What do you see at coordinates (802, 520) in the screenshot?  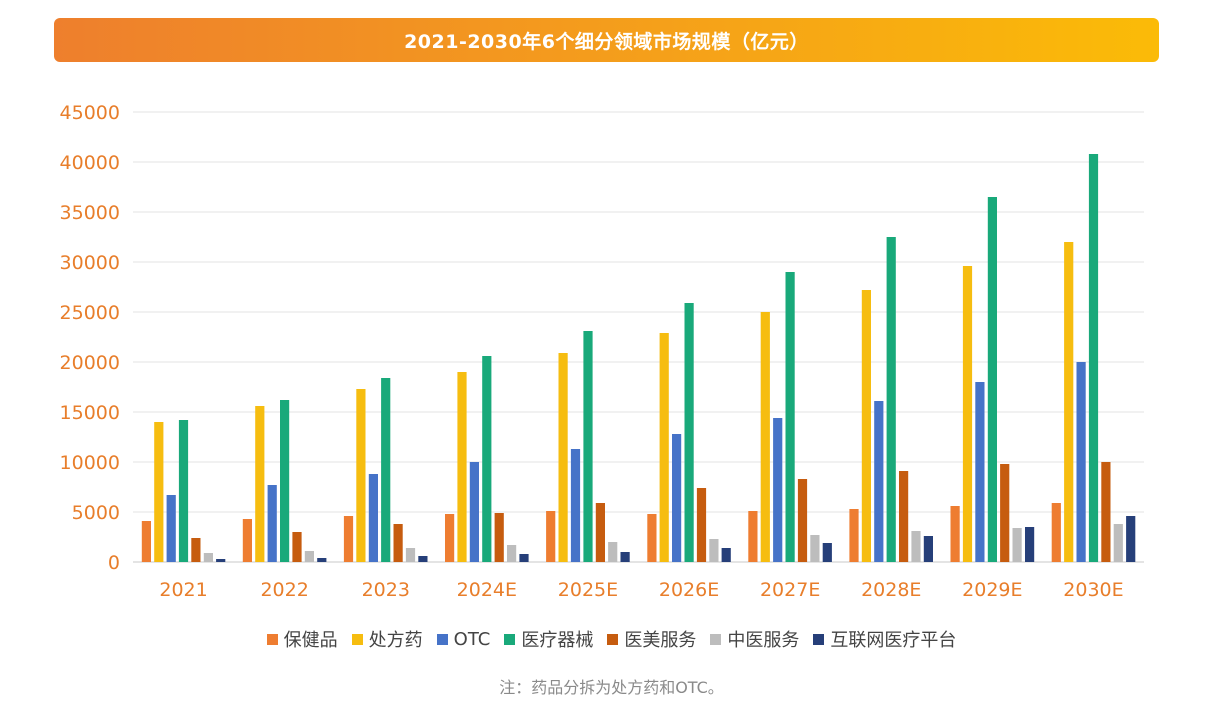 I see `bar-2027E-医美服务` at bounding box center [802, 520].